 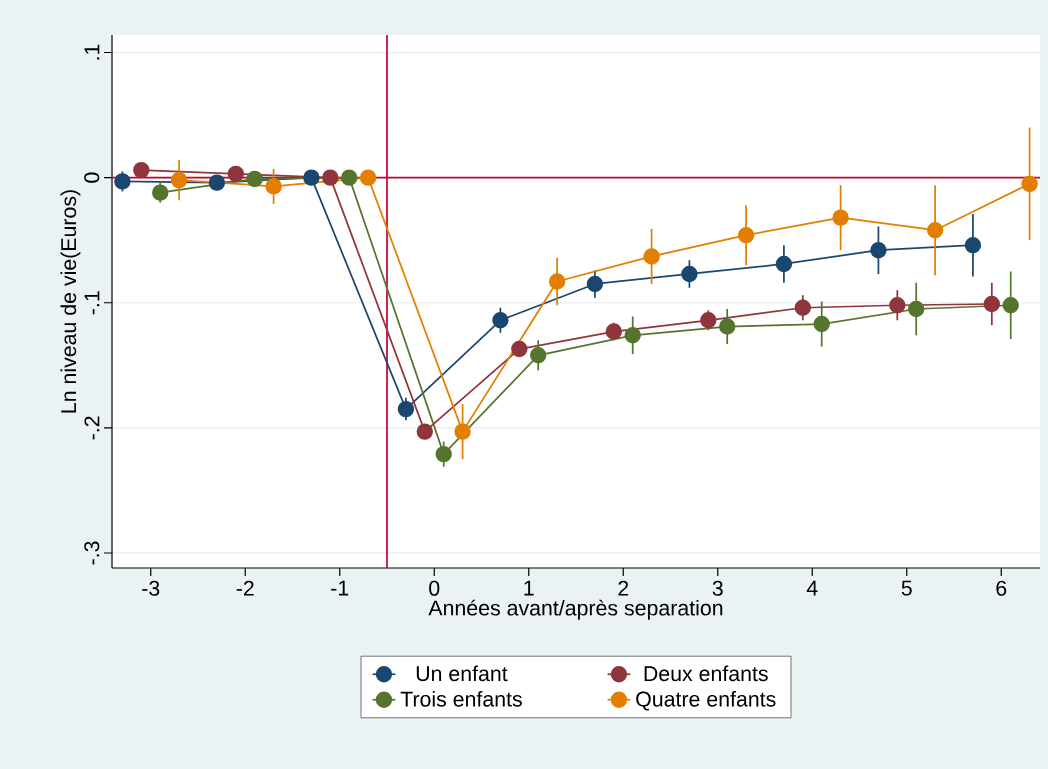 I want to click on y-tick-label: .1, so click(x=92, y=52).